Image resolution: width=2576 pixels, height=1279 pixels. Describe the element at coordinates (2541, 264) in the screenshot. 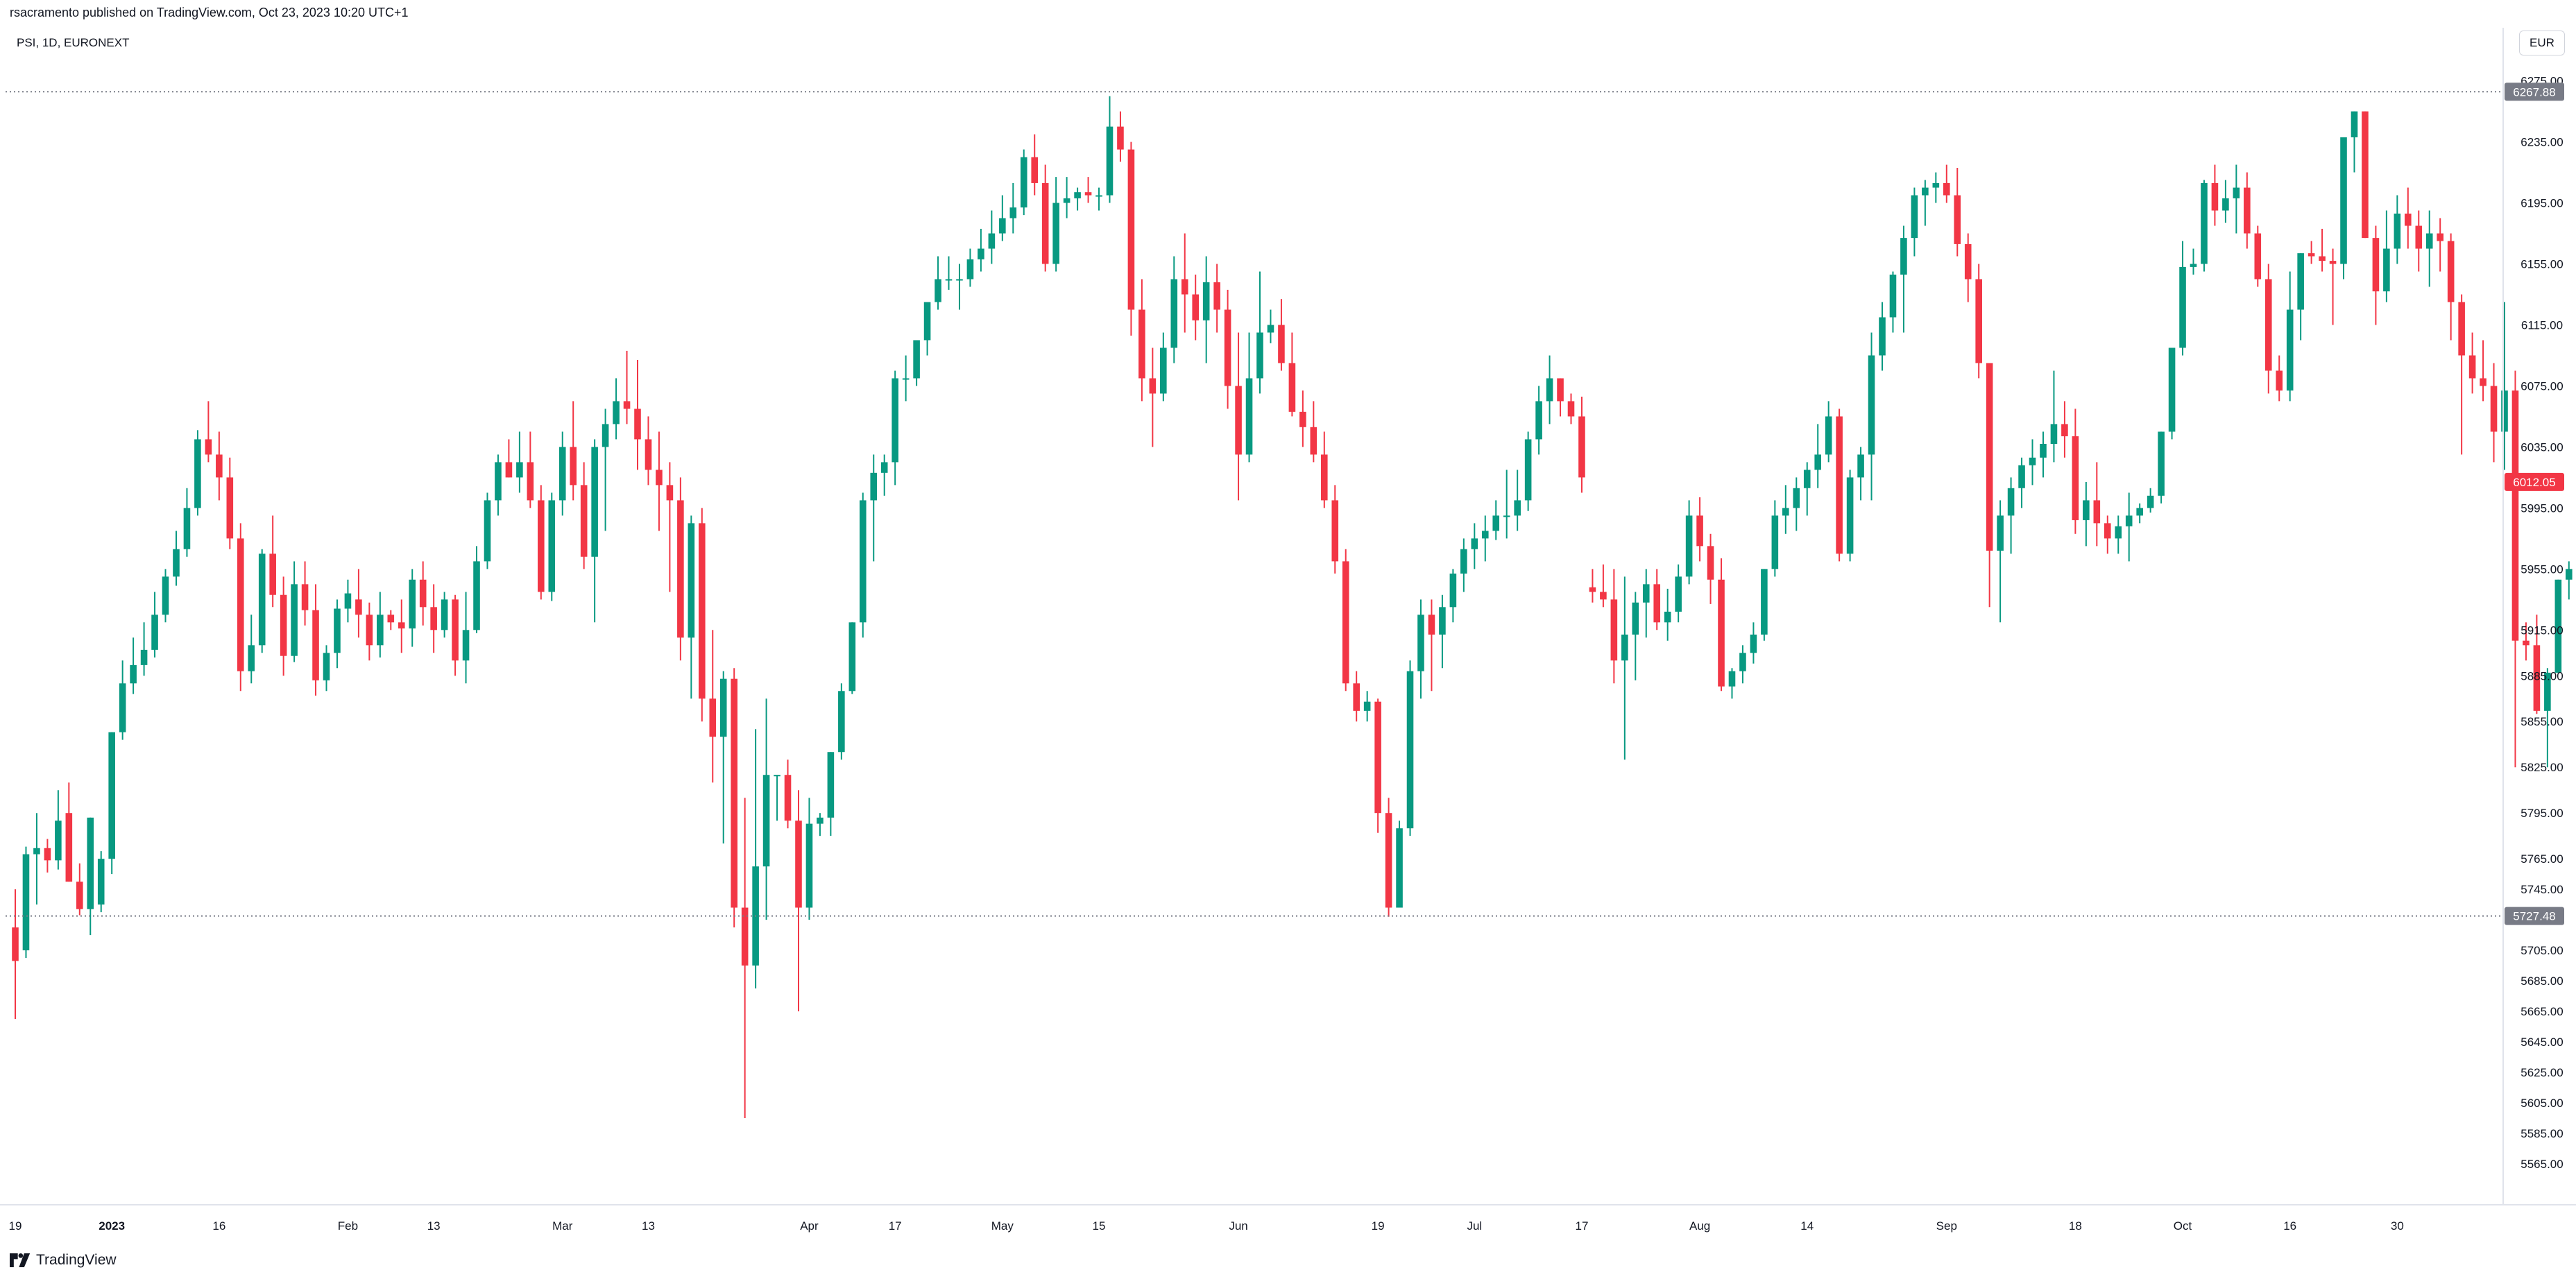

I see `y-tick-label: 6155.00` at that location.